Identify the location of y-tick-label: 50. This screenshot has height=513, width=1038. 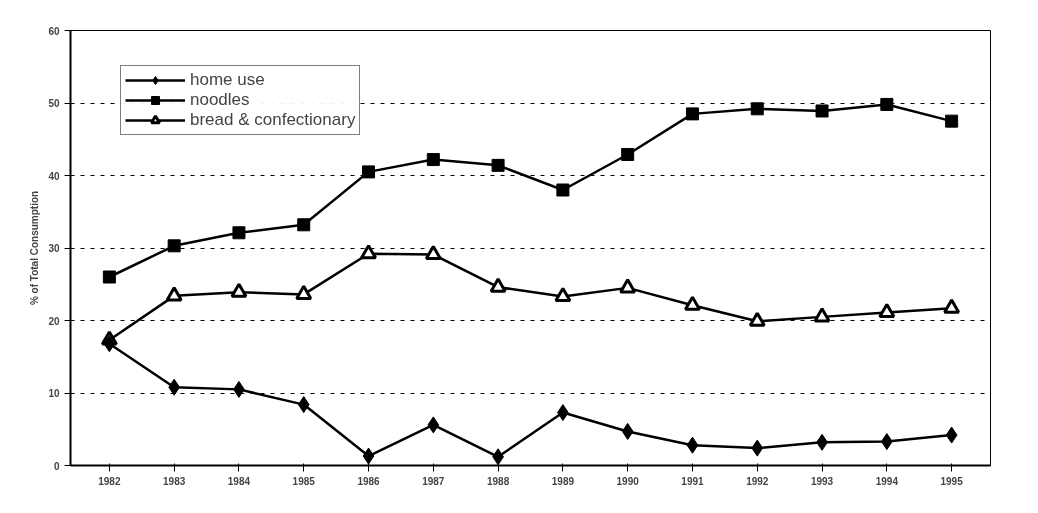
(54, 103).